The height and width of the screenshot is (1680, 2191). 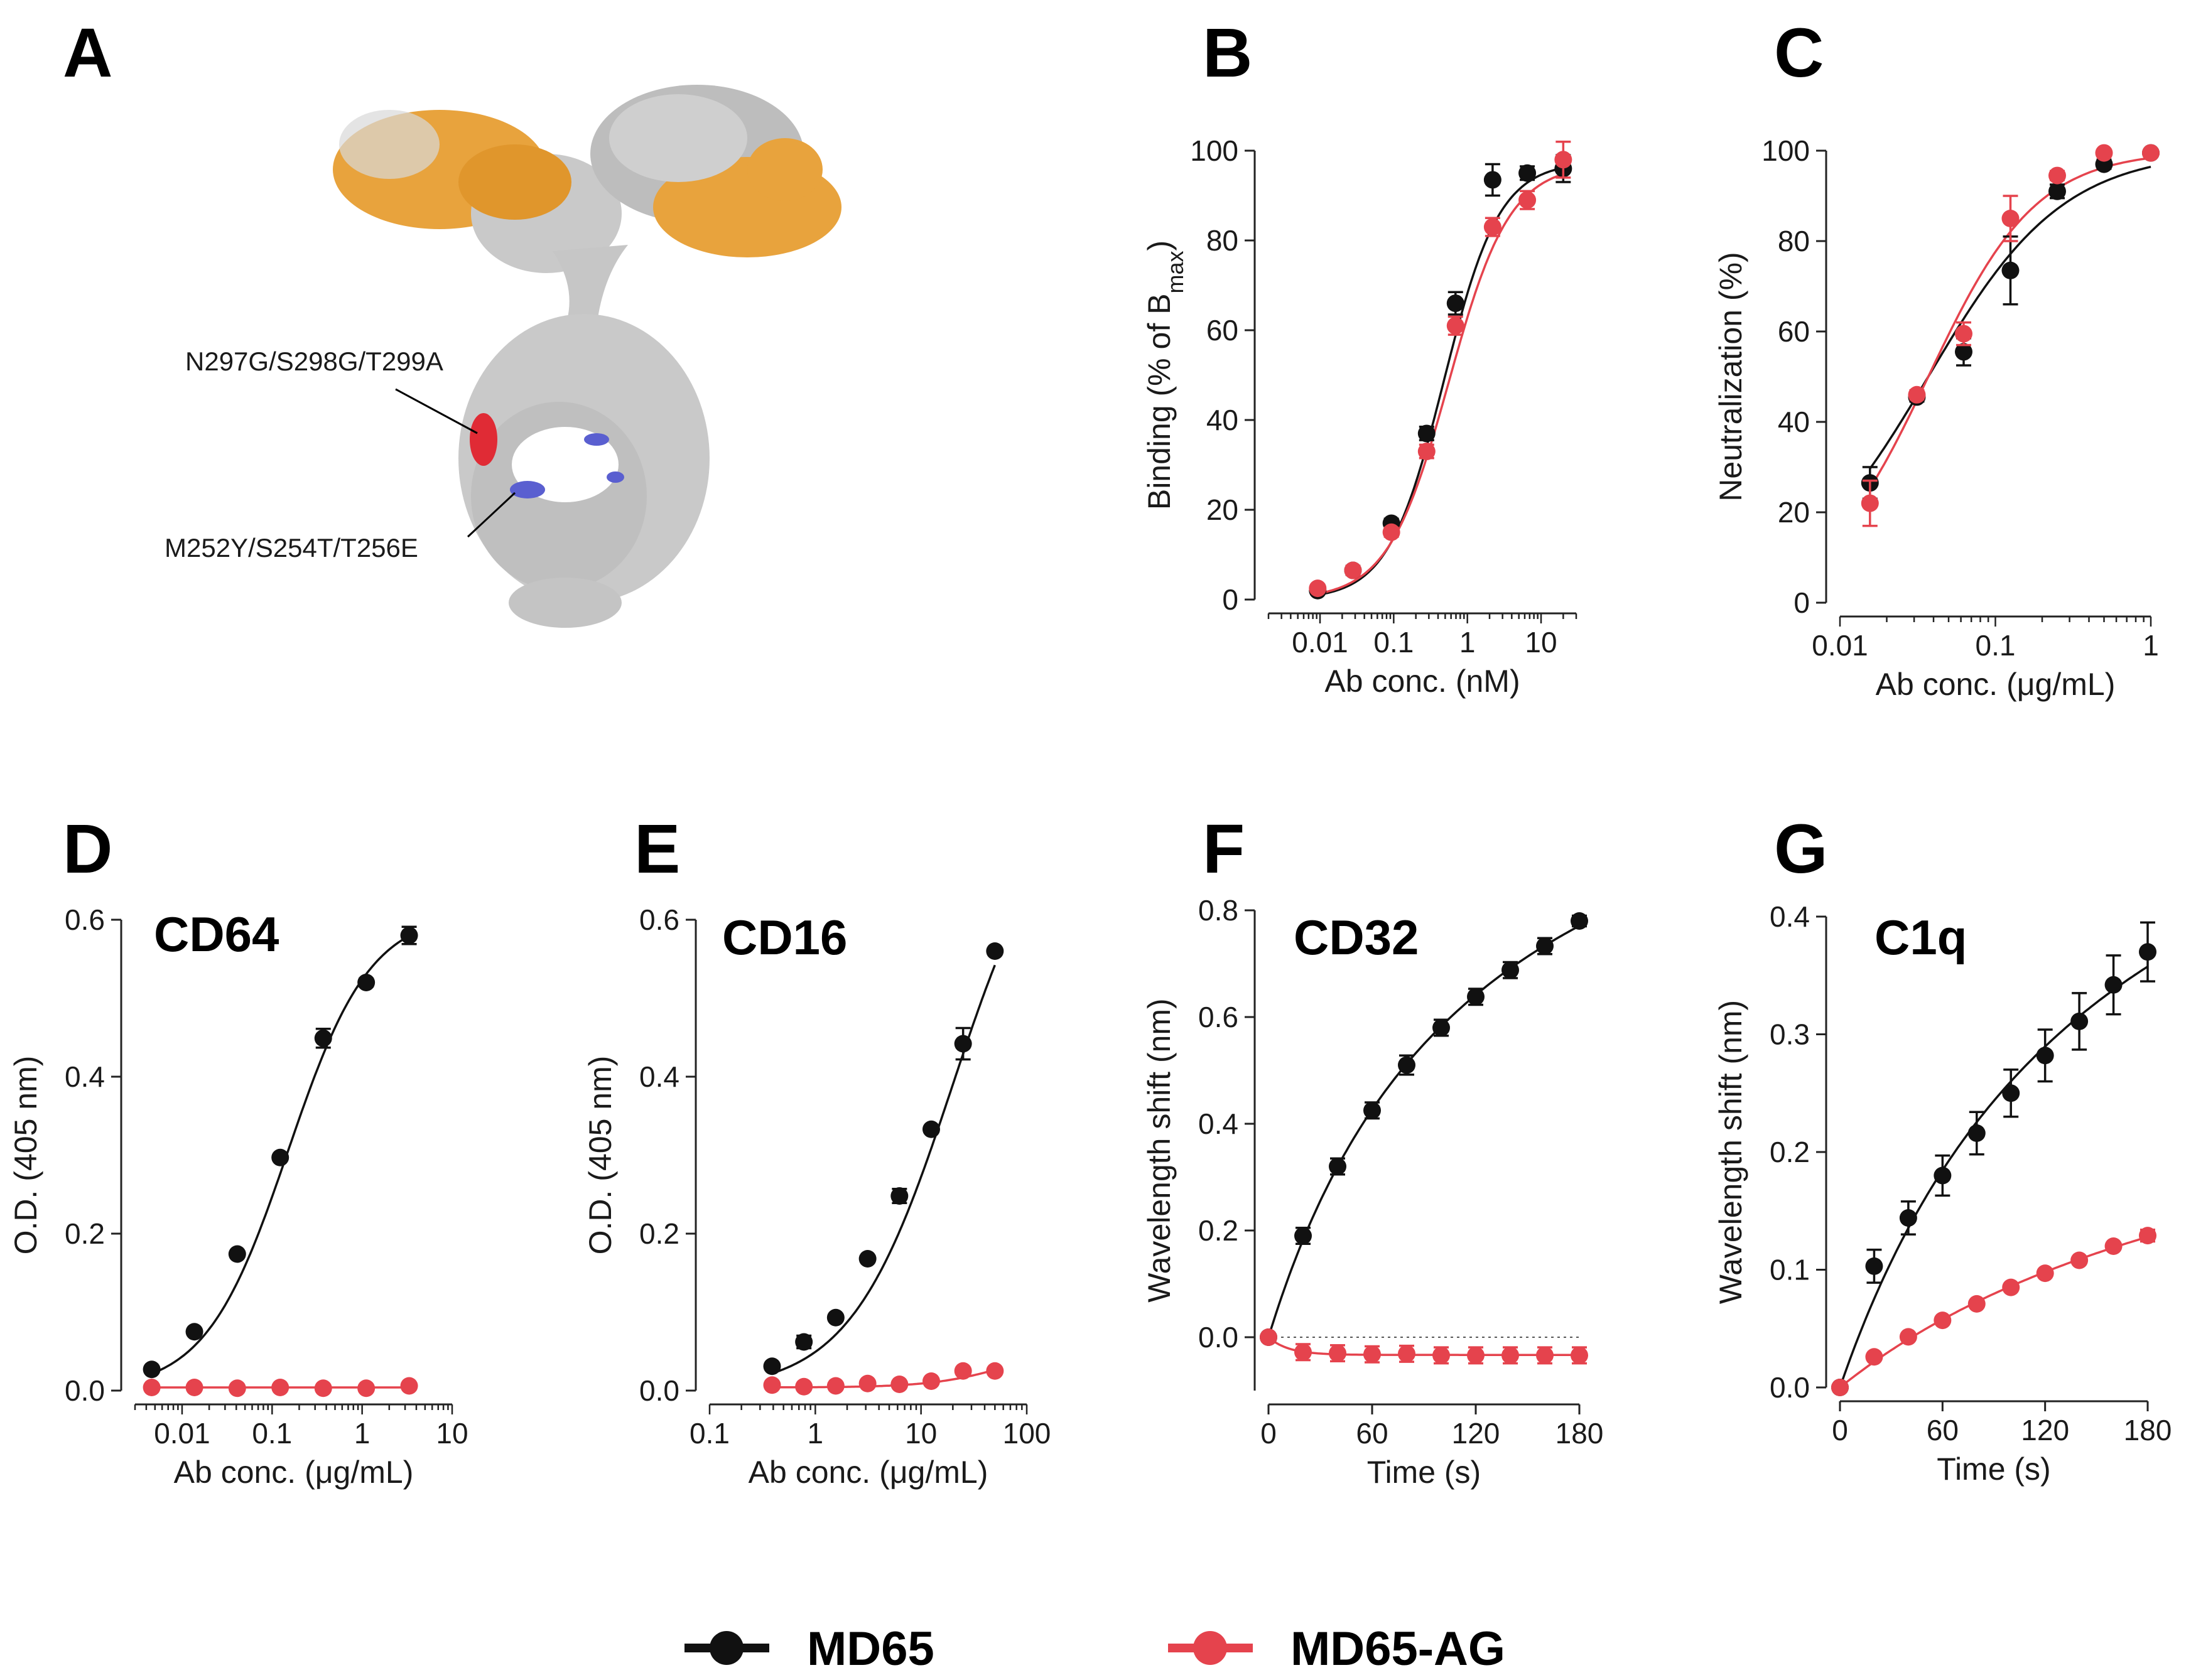 What do you see at coordinates (1476, 1433) in the screenshot?
I see `x-tick-label-f: 120` at bounding box center [1476, 1433].